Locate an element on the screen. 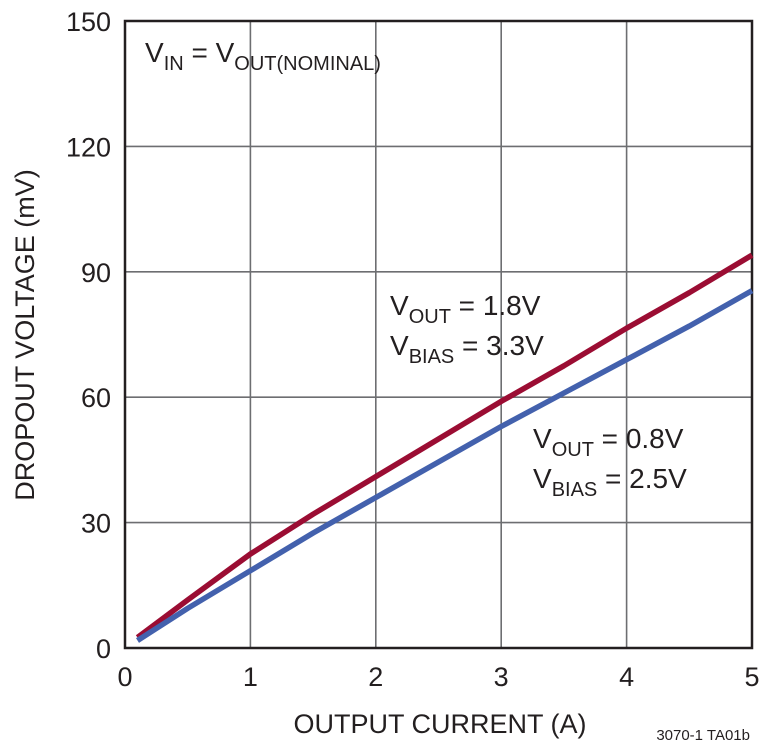  x-tick-0: 0 is located at coordinates (124, 677).